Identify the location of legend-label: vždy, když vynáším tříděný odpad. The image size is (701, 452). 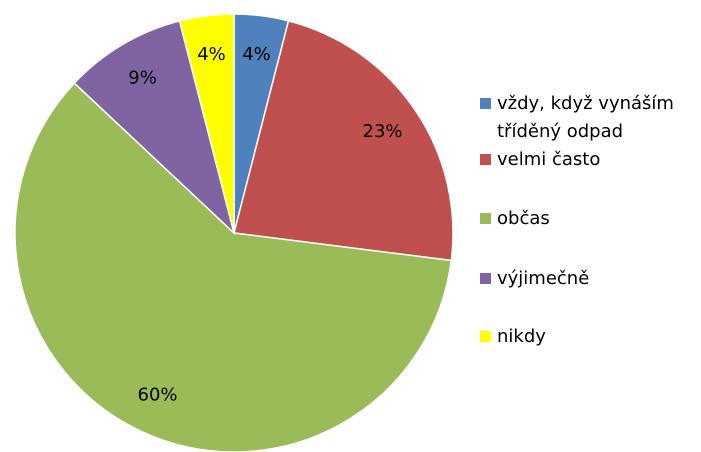
(585, 117).